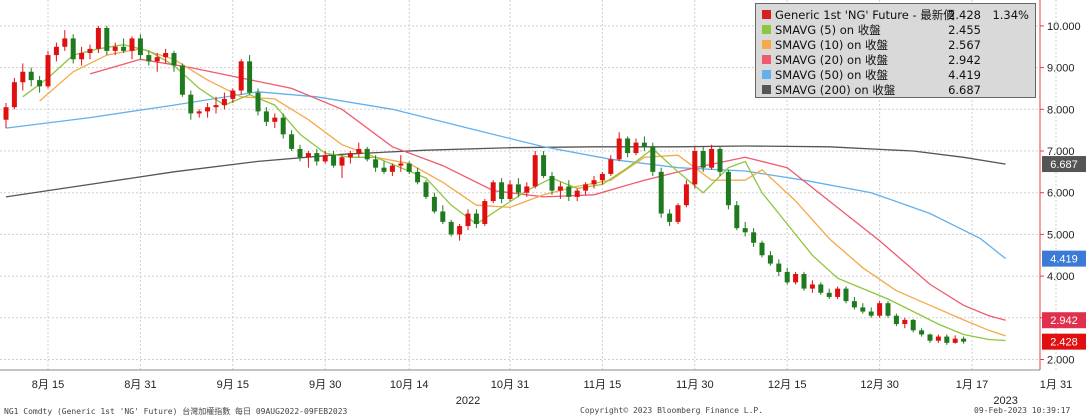 This screenshot has width=1090, height=419. I want to click on y-tick-label: 9.000, so click(1061, 69).